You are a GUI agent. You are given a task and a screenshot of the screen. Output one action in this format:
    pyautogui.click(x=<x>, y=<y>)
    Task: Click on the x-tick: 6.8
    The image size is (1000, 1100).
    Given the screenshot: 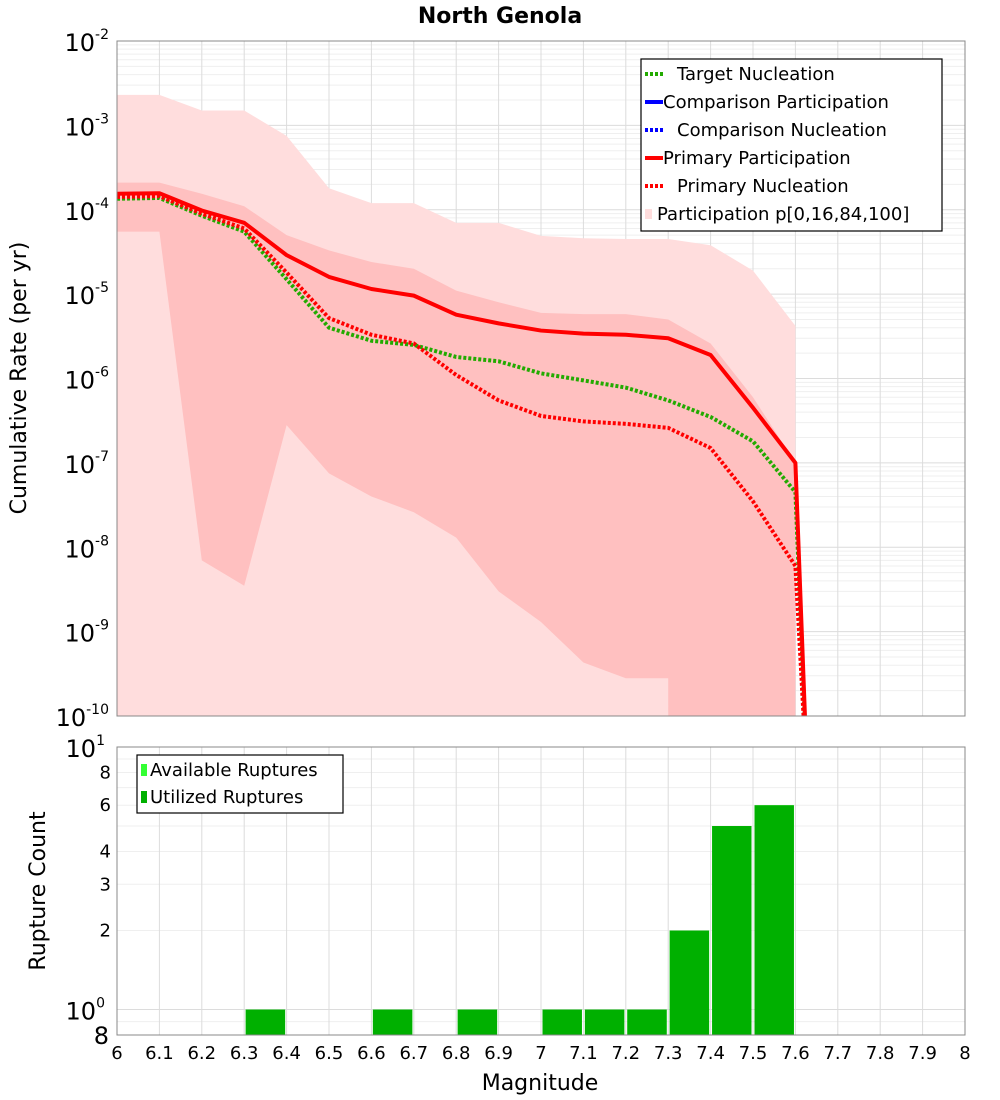 What is the action you would take?
    pyautogui.click(x=456, y=1053)
    